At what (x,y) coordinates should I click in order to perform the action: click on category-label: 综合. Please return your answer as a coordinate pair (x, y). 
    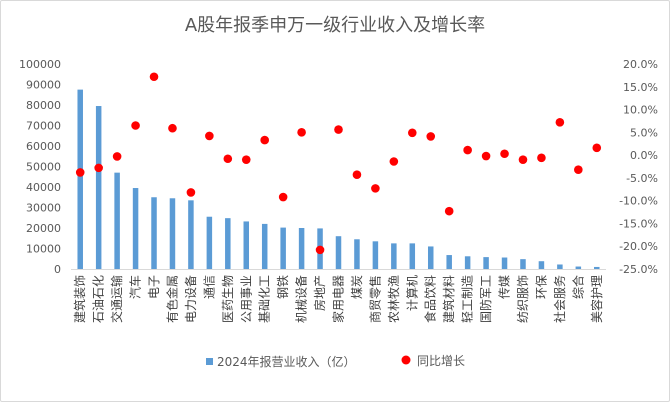
    Looking at the image, I should click on (577, 287).